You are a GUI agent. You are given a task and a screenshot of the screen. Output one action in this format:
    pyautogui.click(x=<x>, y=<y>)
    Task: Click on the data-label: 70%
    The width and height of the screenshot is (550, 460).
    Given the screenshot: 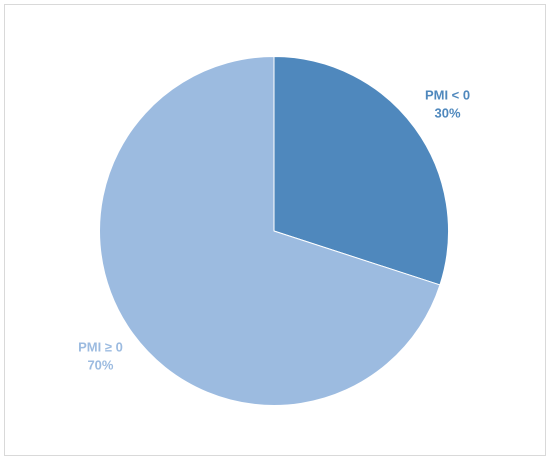 What is the action you would take?
    pyautogui.click(x=100, y=365)
    